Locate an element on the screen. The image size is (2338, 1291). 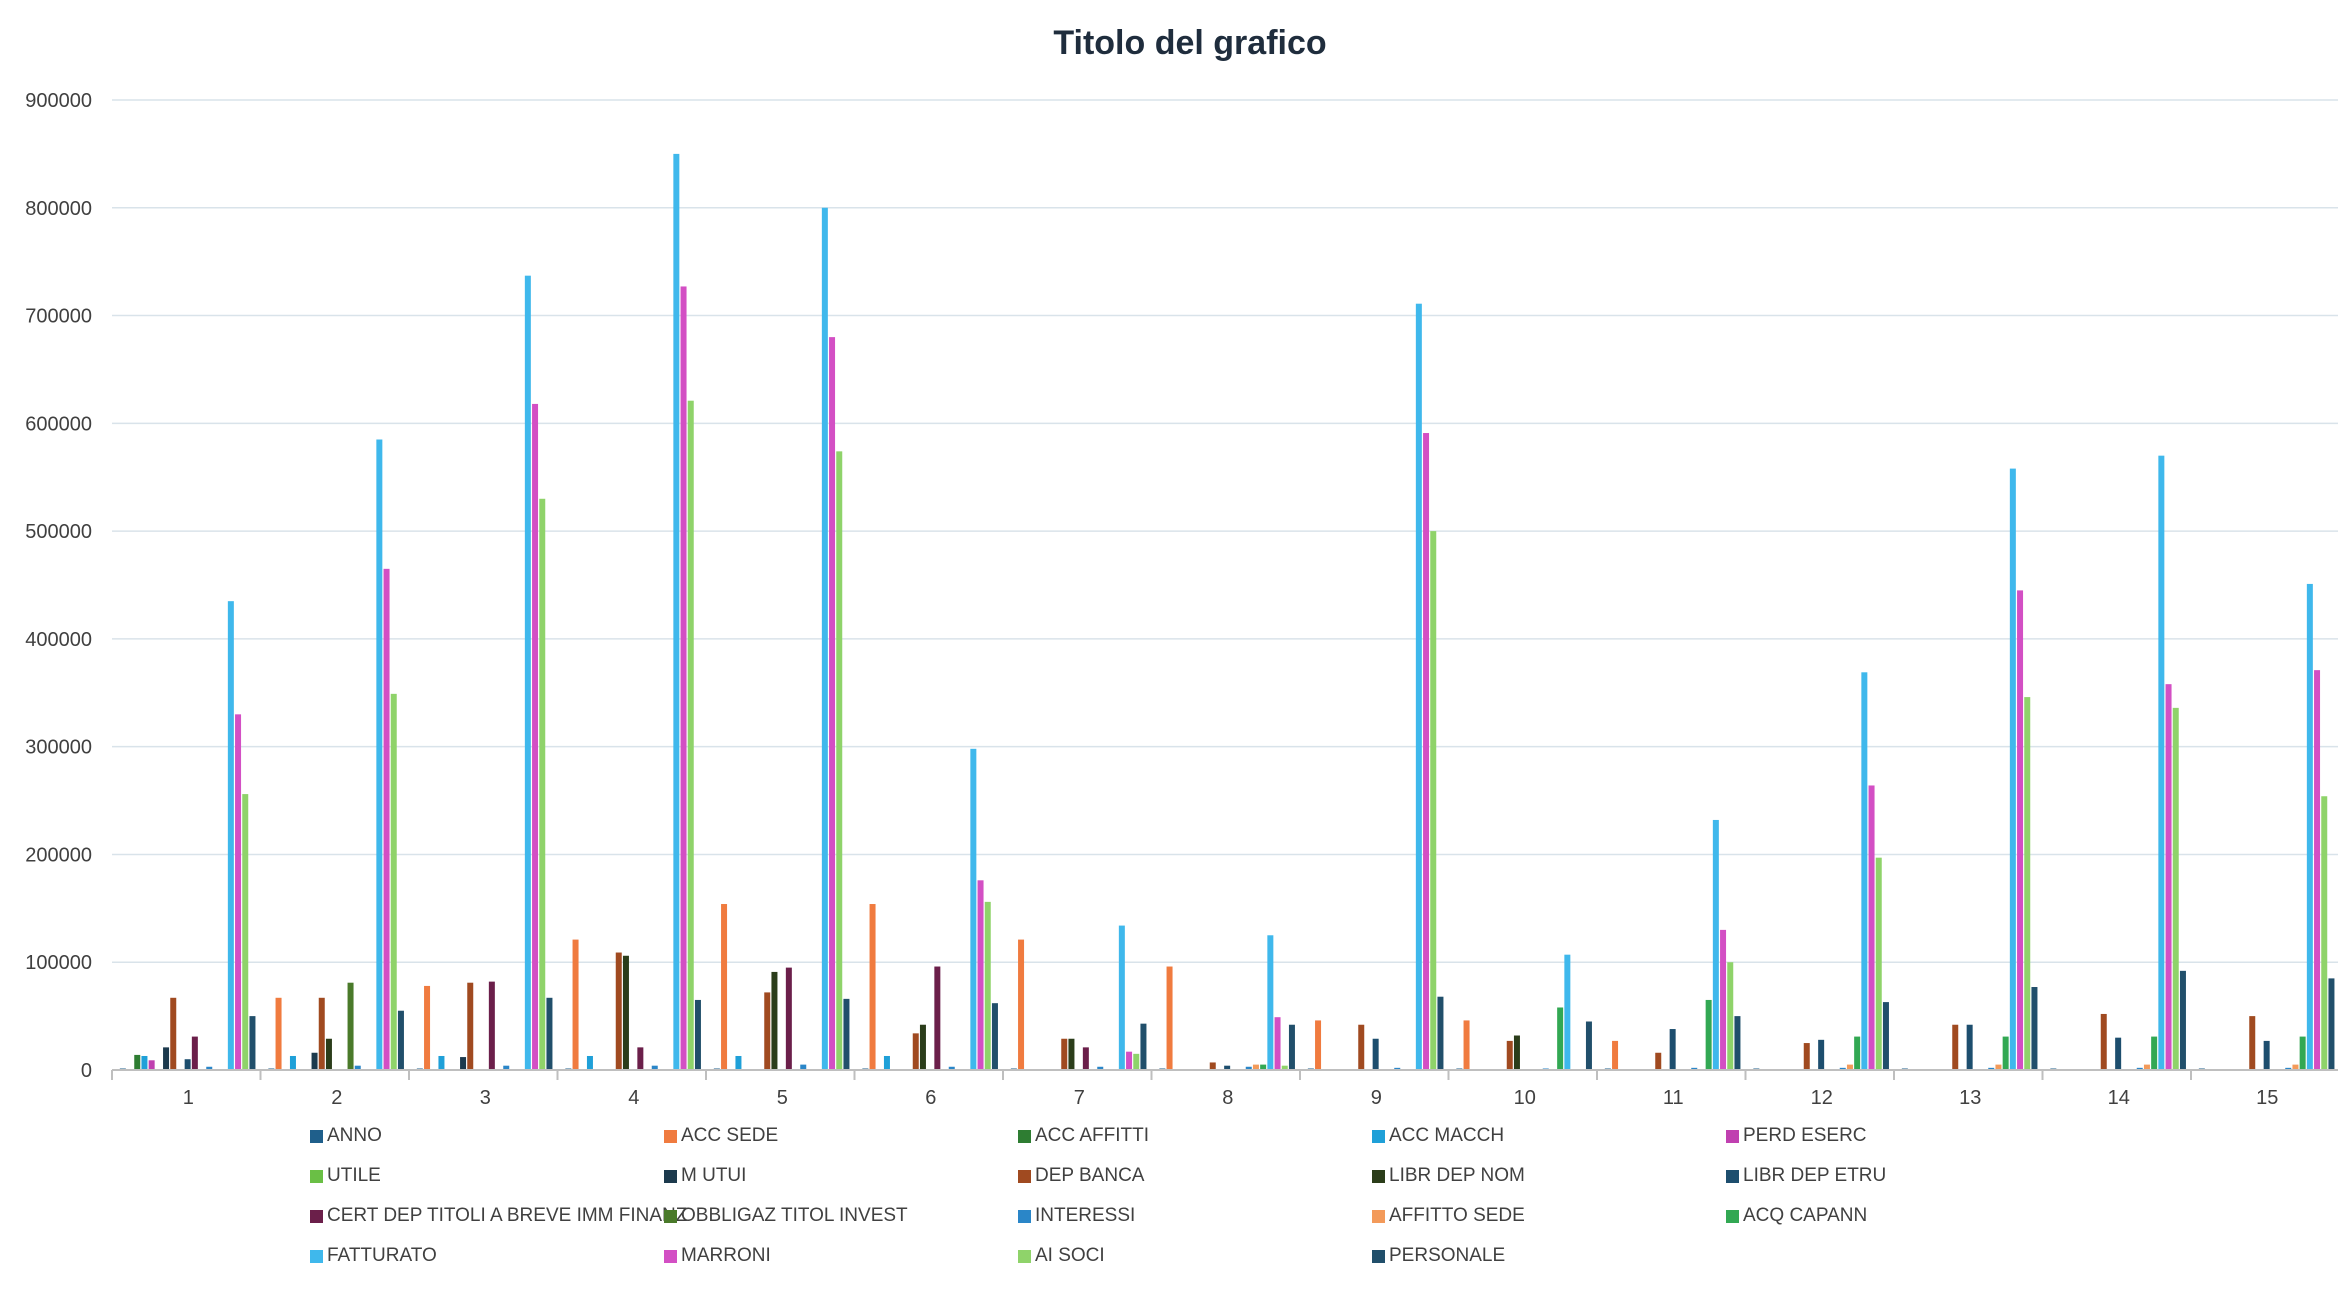
x-tick-label: 6 is located at coordinates (930, 1098).